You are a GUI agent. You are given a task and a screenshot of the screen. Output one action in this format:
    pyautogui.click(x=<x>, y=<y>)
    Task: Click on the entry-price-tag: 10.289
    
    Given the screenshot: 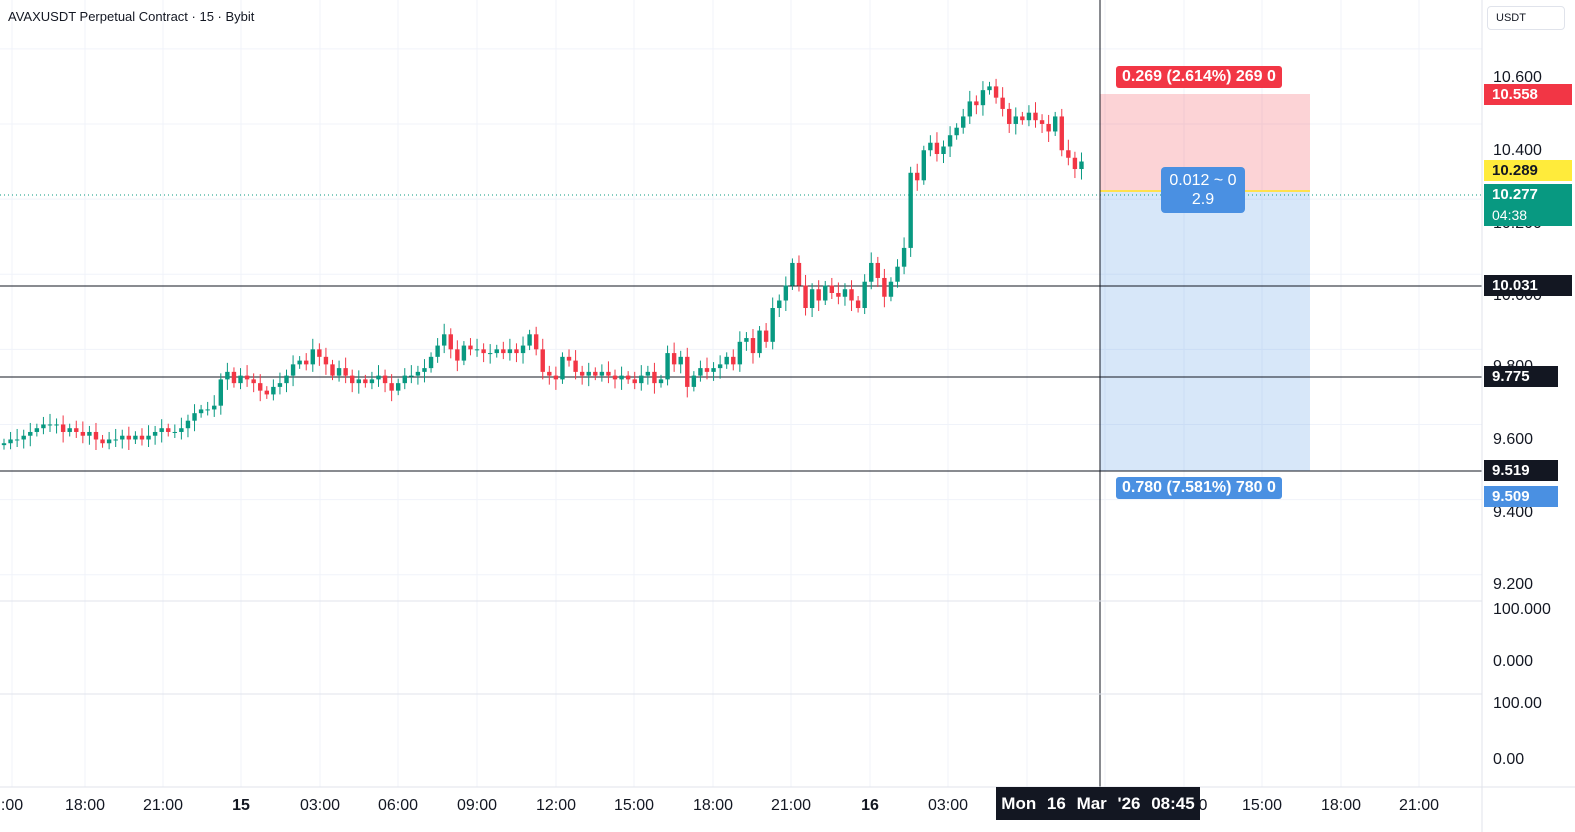 What is the action you would take?
    pyautogui.click(x=1528, y=170)
    